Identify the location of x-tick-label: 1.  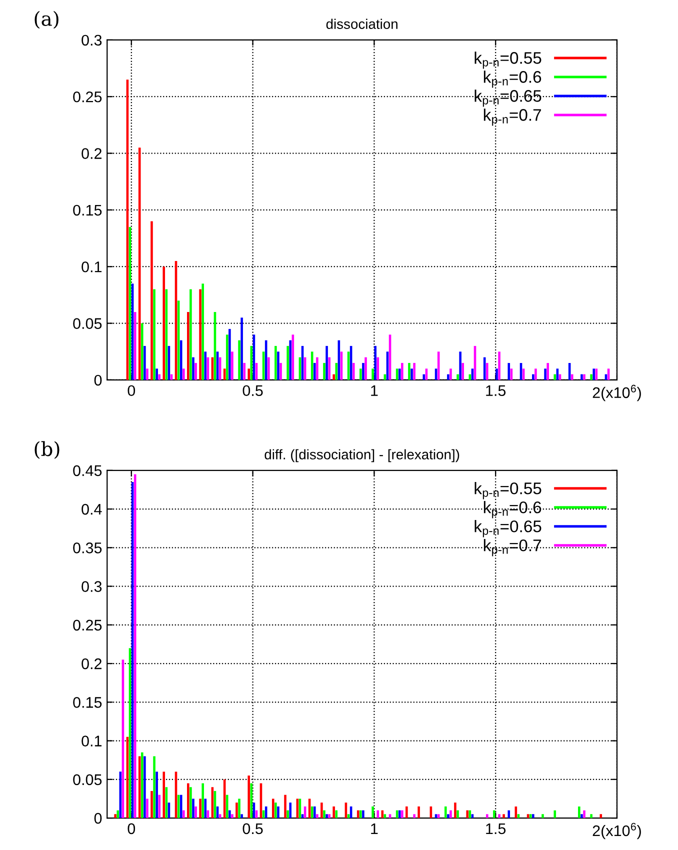
(374, 828).